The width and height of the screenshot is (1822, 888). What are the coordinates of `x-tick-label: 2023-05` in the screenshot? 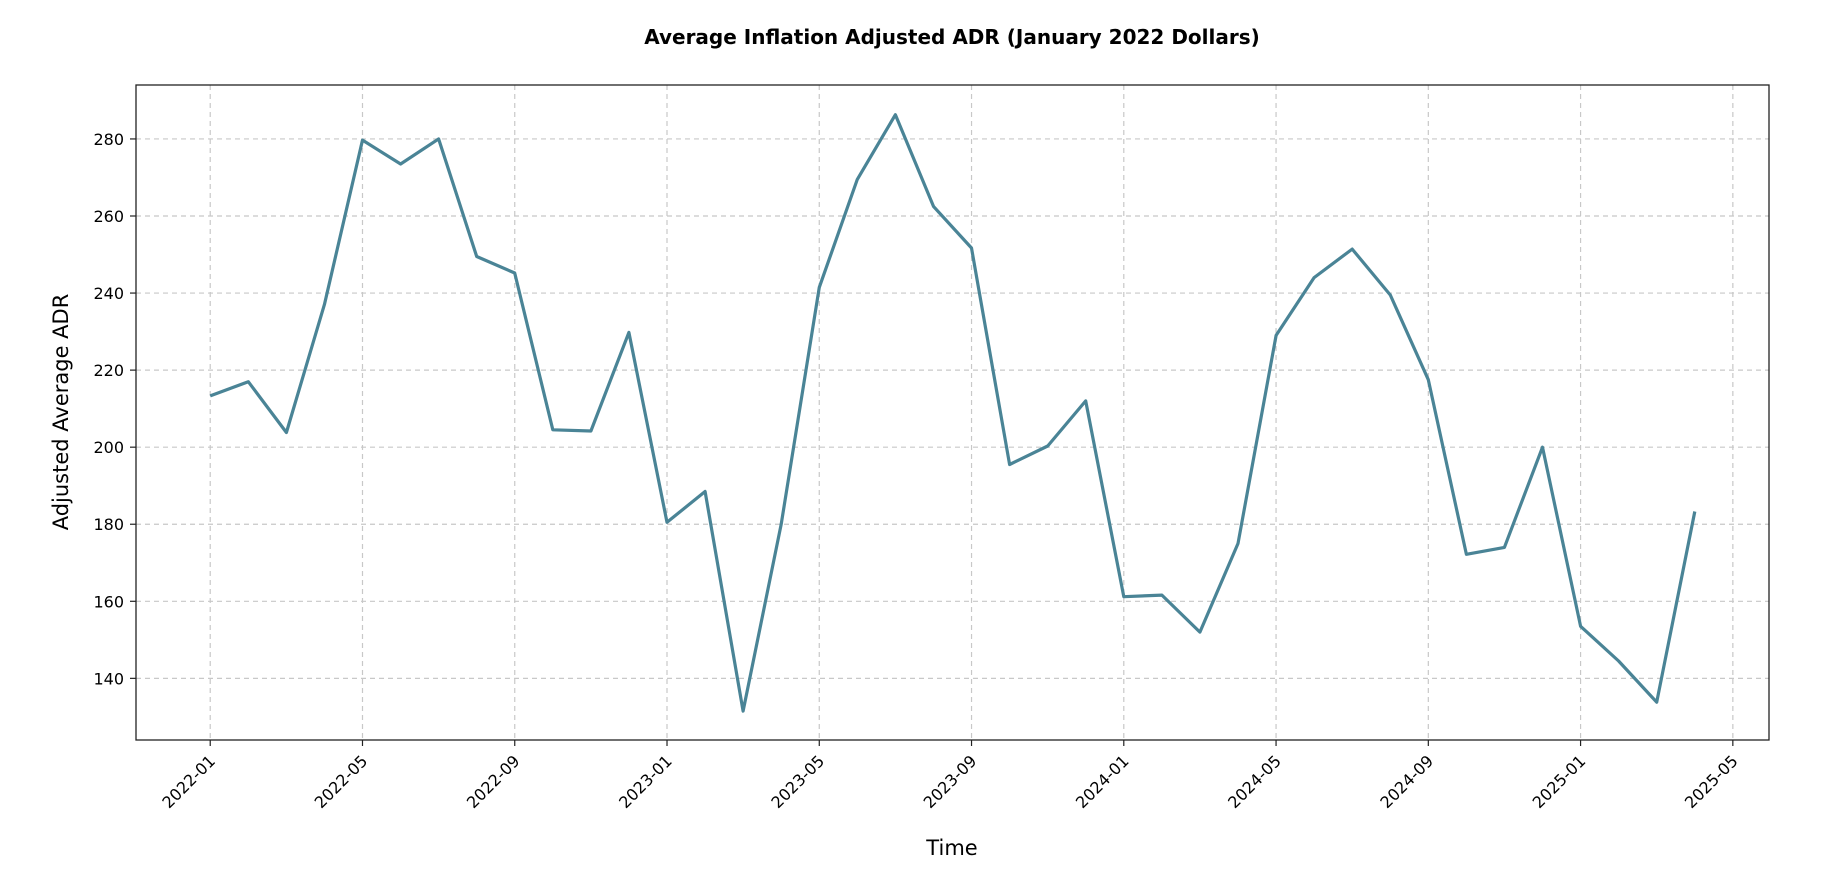 It's located at (797, 781).